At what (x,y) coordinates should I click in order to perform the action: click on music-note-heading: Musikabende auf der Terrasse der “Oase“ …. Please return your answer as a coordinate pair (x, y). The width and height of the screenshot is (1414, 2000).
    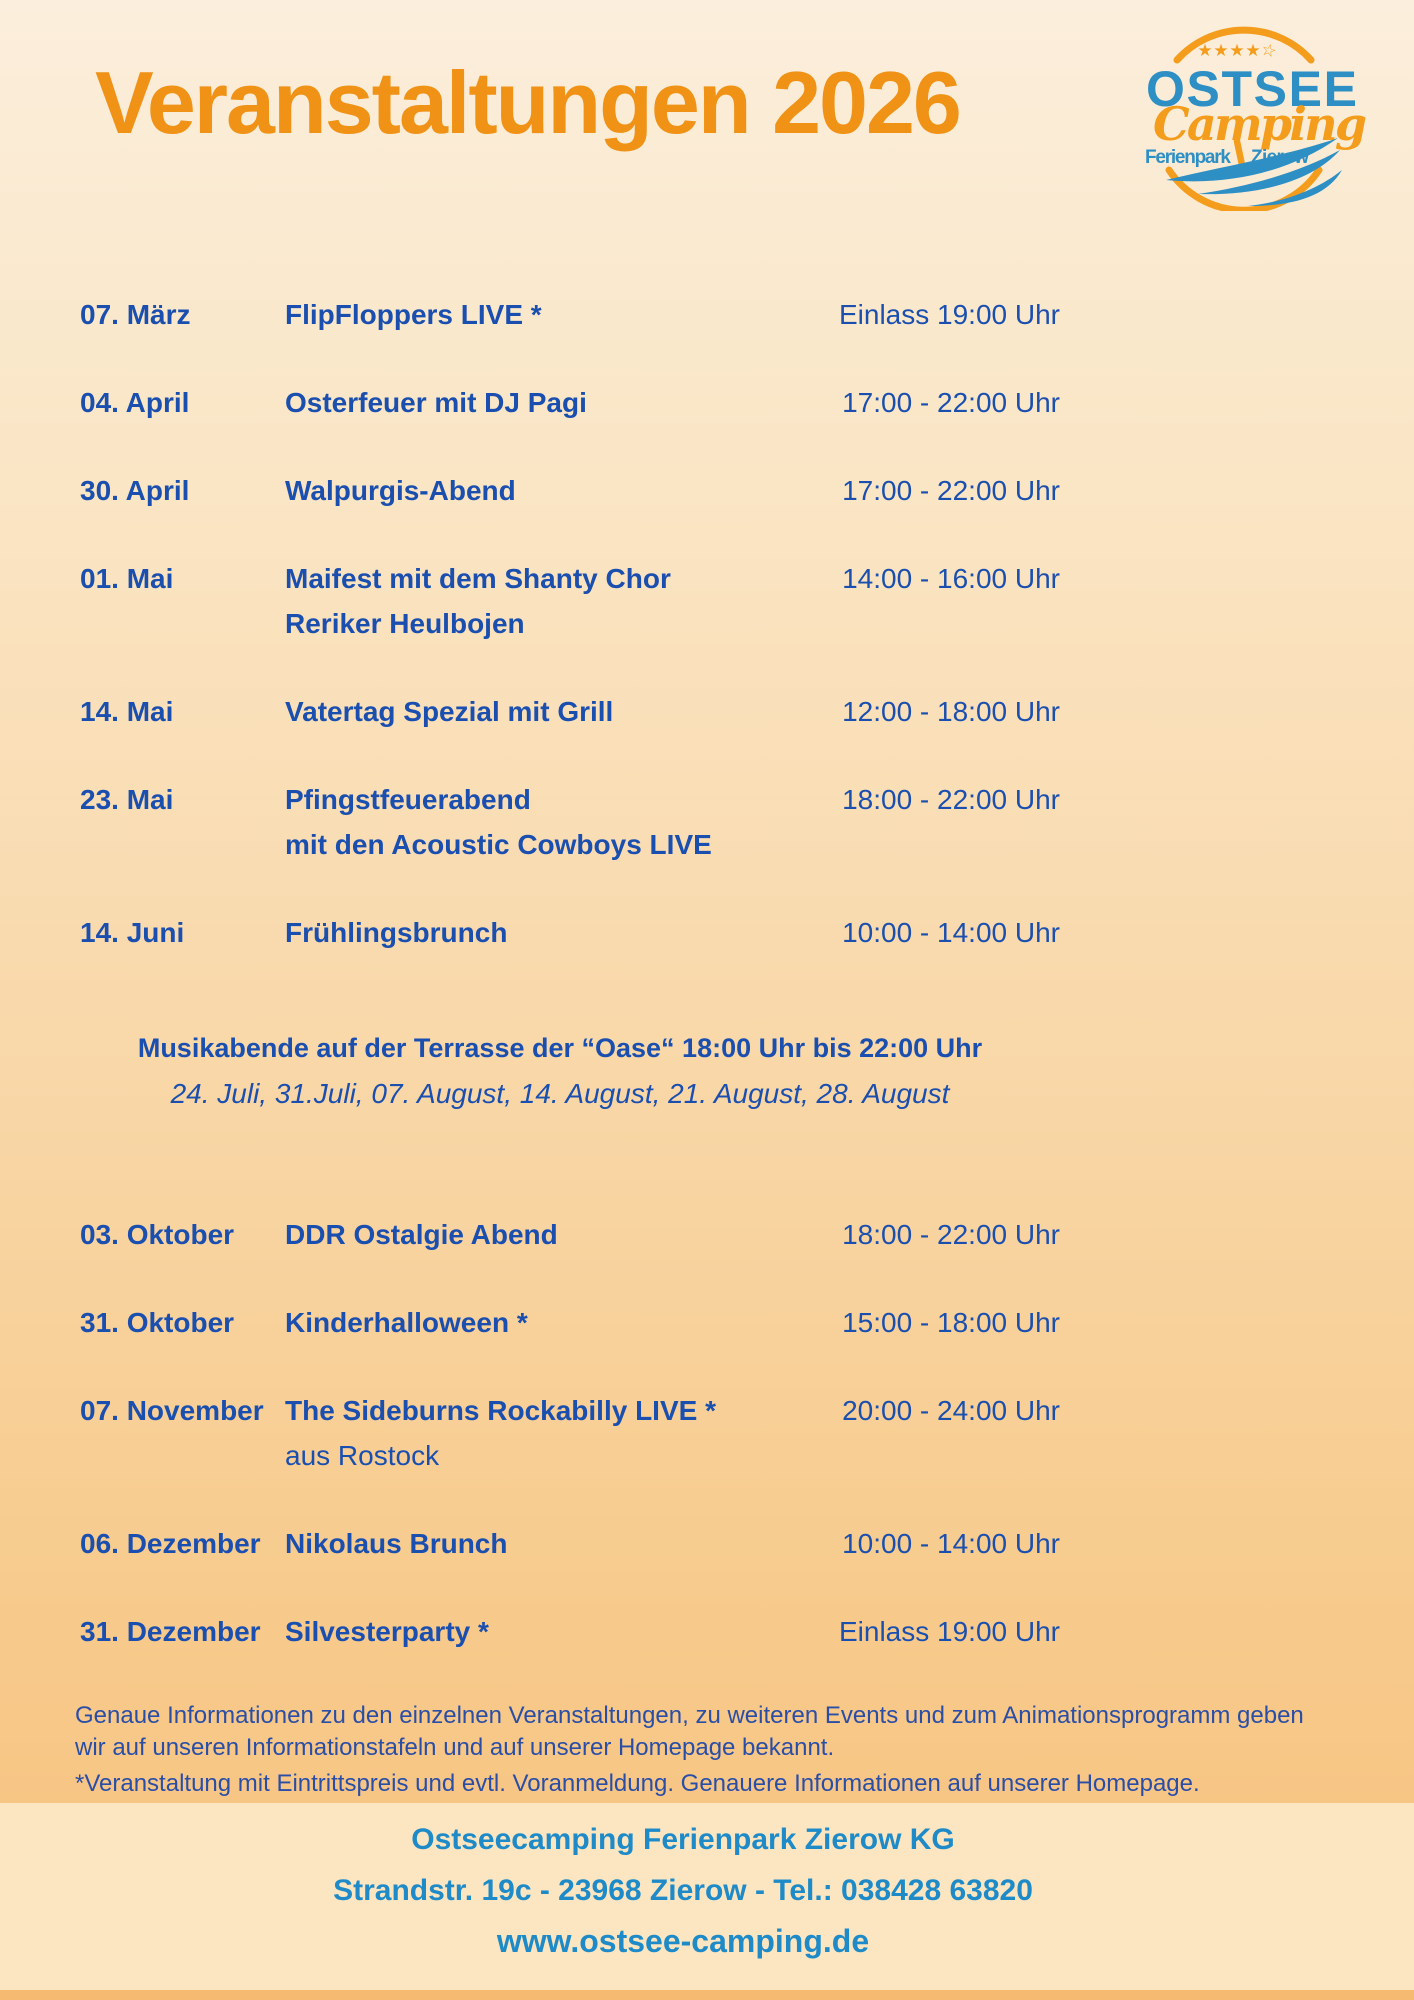
    Looking at the image, I should click on (560, 1048).